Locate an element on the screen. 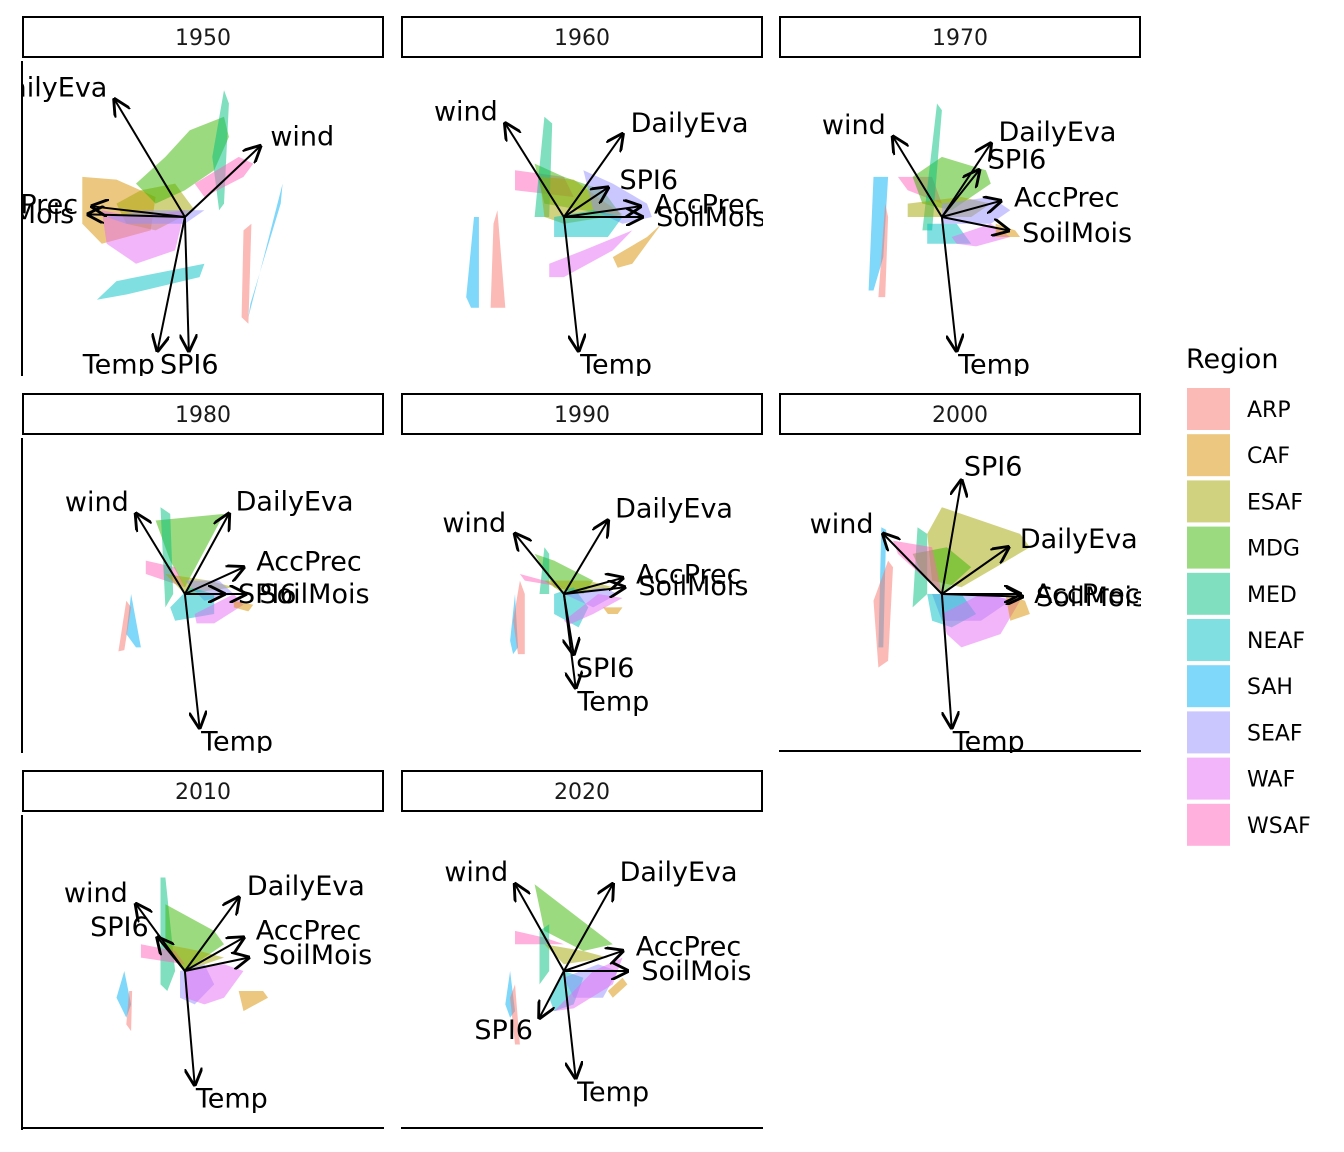 The image size is (1344, 1152). legend-label: MED is located at coordinates (1272, 595).